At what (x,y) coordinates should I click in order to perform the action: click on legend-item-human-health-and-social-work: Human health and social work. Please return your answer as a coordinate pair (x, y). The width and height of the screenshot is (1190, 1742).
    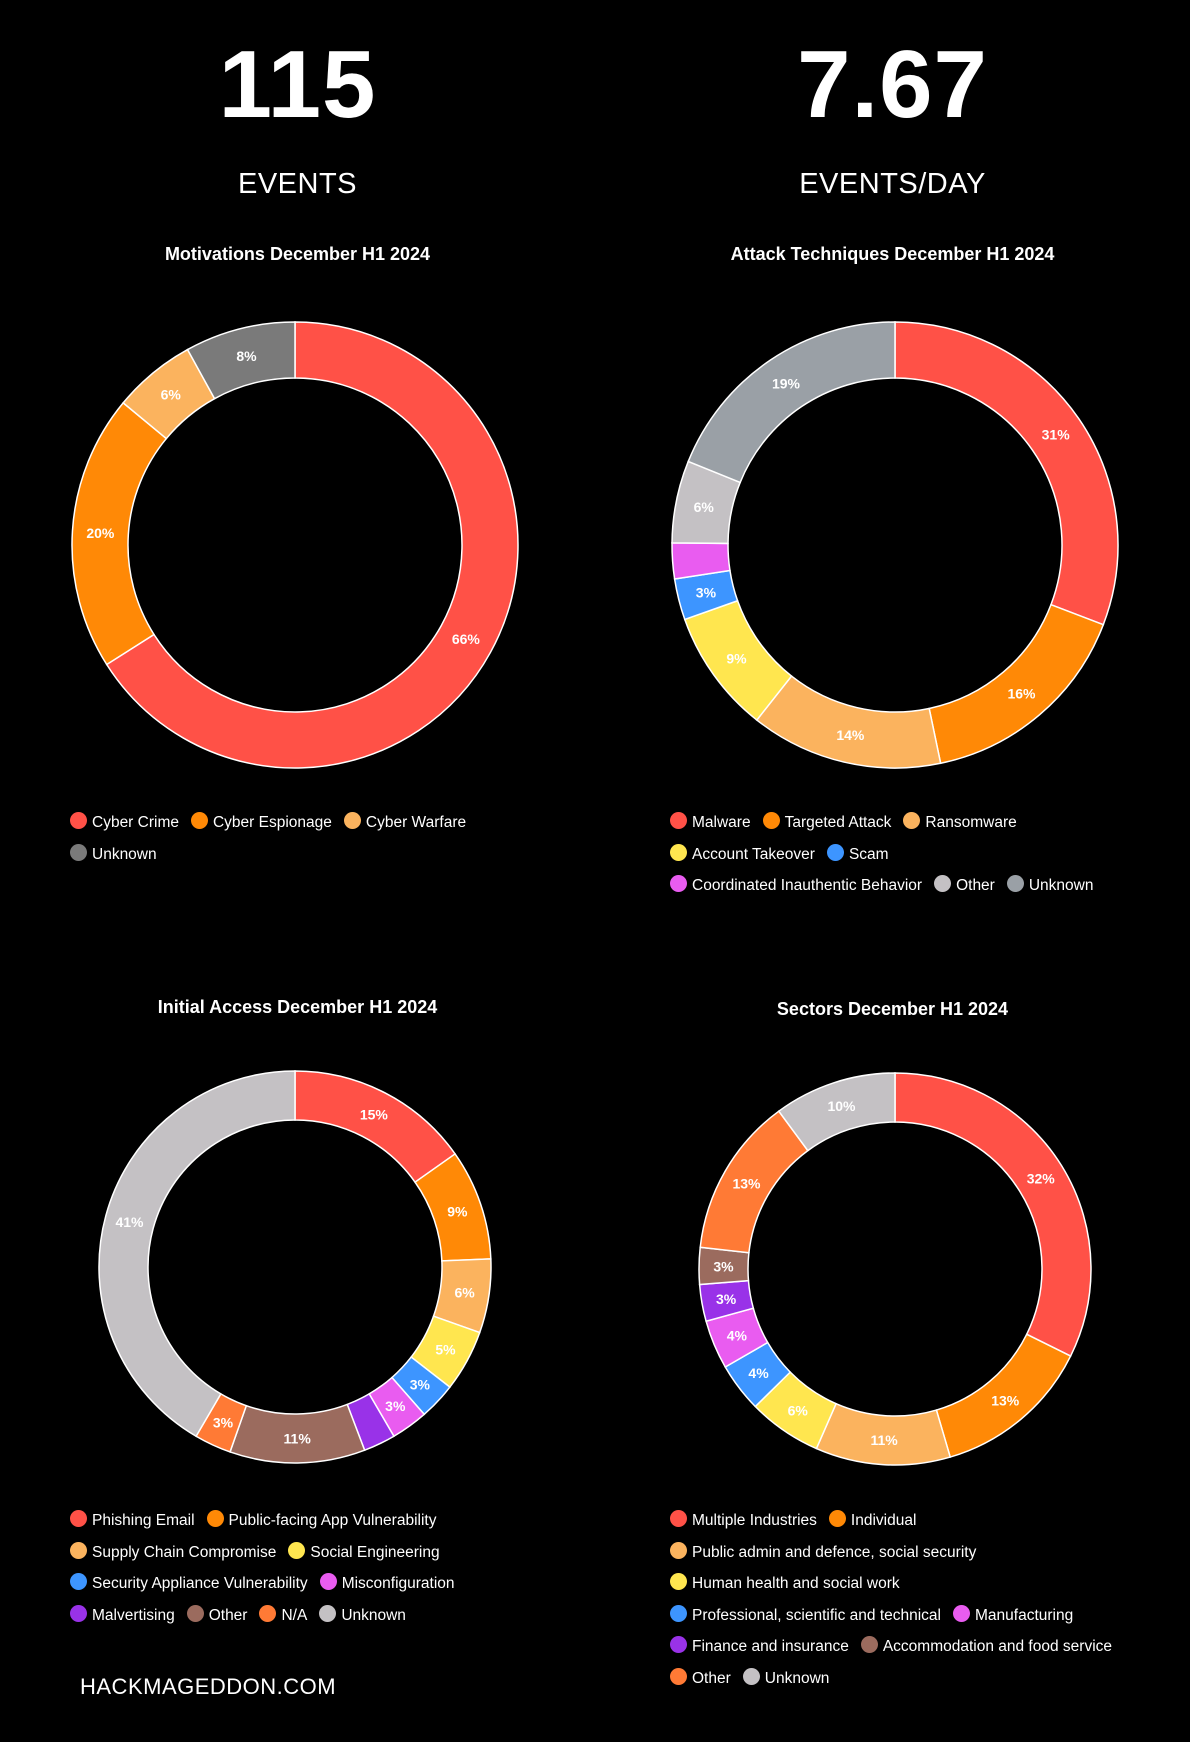
    Looking at the image, I should click on (785, 1584).